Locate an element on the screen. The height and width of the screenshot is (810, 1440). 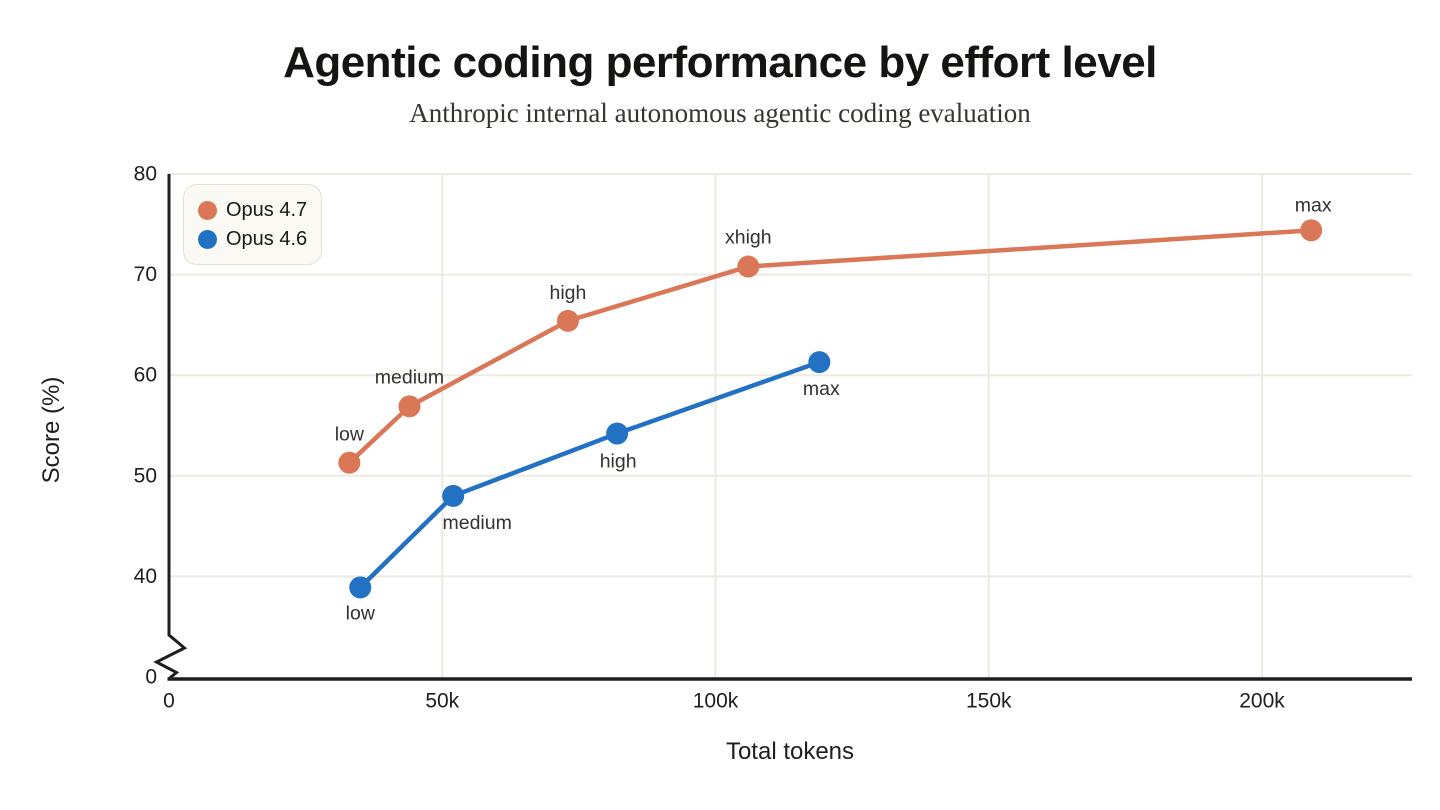
y-tick-label: 40 is located at coordinates (145, 576).